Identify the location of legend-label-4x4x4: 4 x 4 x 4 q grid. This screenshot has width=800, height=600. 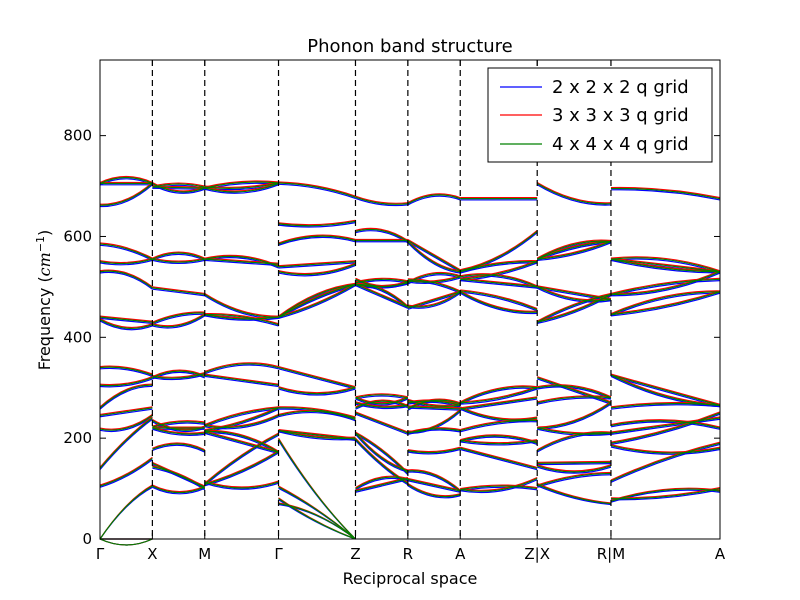
(620, 144).